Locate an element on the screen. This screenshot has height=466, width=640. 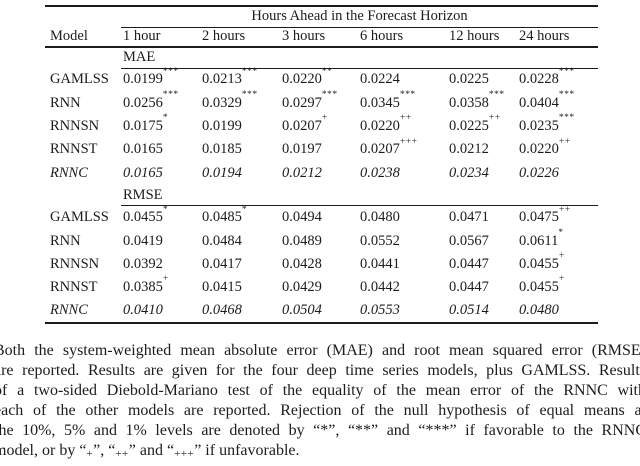
value-cell: 0.0175* is located at coordinates (146, 123).